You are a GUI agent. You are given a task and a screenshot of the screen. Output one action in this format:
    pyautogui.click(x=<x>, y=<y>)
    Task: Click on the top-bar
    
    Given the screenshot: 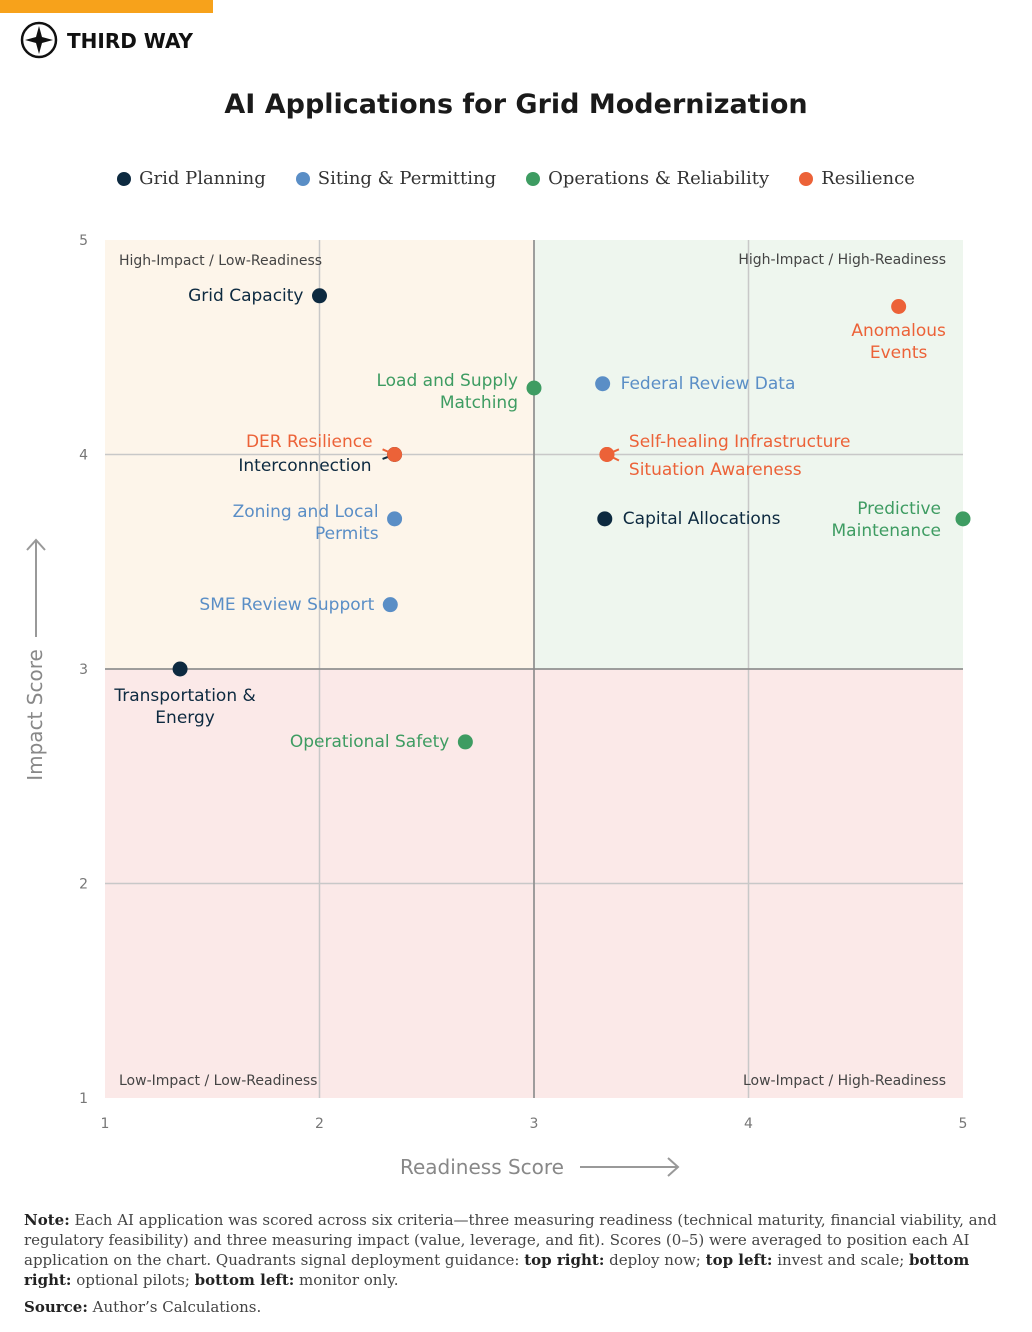 What is the action you would take?
    pyautogui.click(x=106, y=6)
    